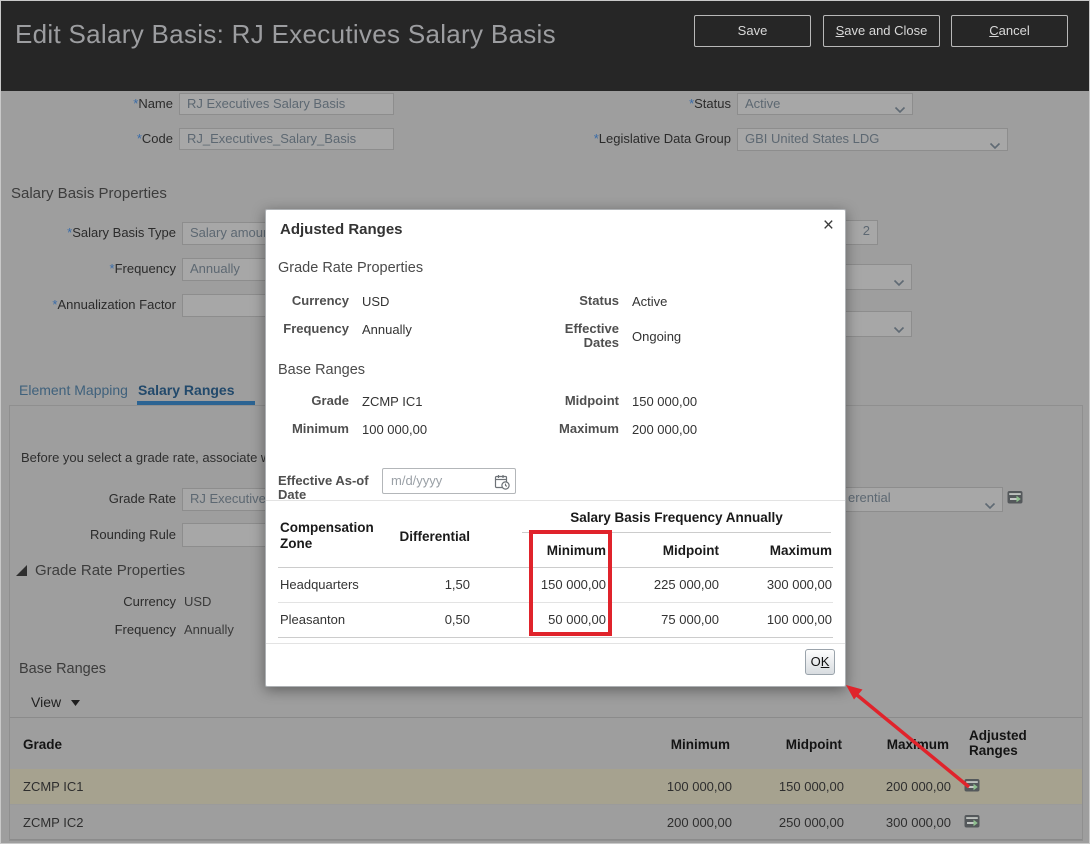 The image size is (1090, 844). Describe the element at coordinates (840, 30) in the screenshot. I see `save-and-close-accesskey: S` at that location.